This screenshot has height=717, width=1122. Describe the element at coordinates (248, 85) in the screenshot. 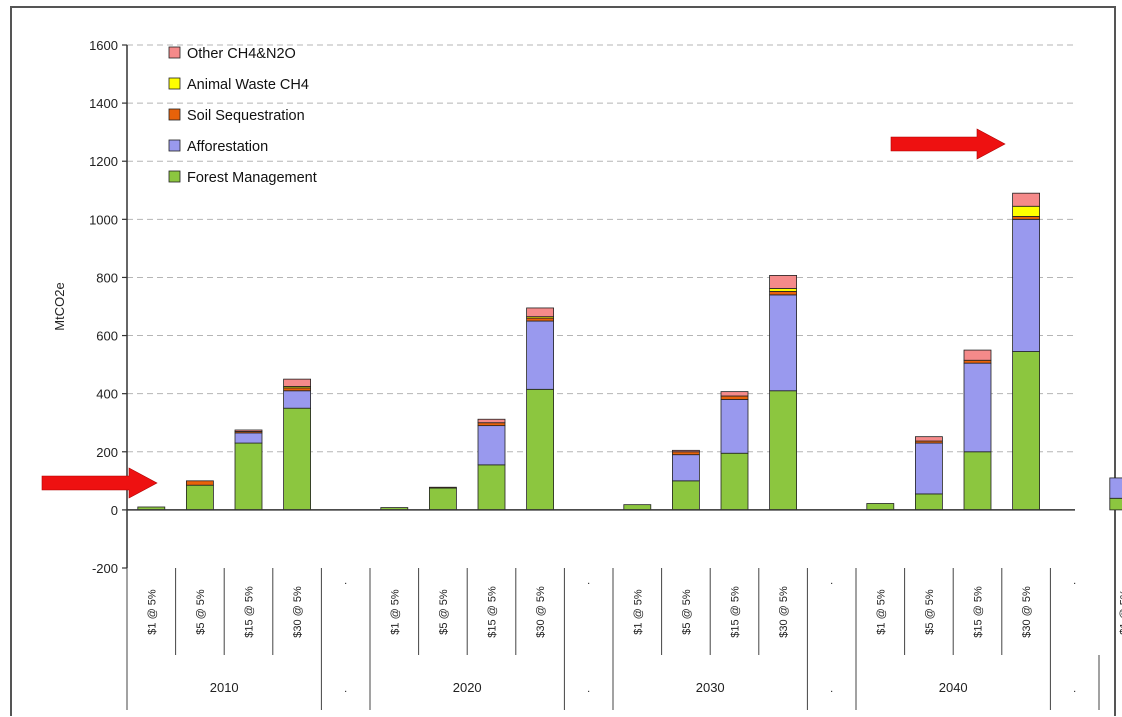

I see `legend-label: Animal Waste CH4` at that location.